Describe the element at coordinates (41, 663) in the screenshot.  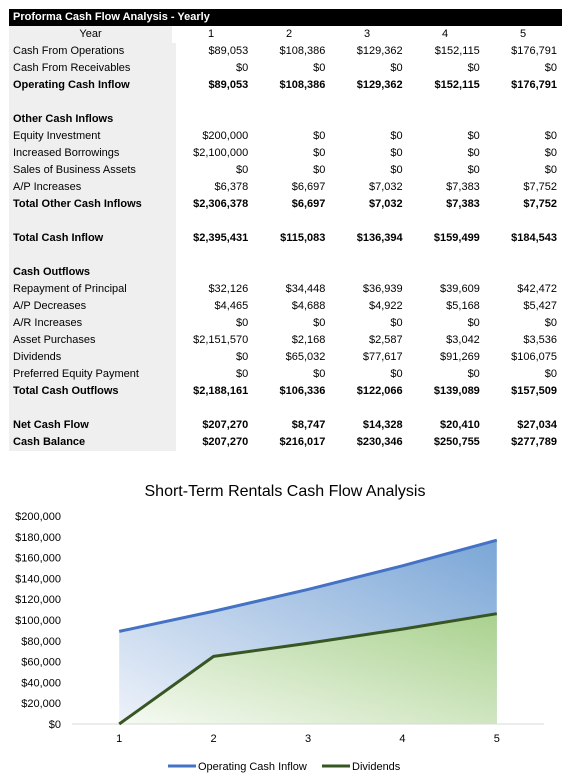
I see `y-tick-label: $60,000` at that location.